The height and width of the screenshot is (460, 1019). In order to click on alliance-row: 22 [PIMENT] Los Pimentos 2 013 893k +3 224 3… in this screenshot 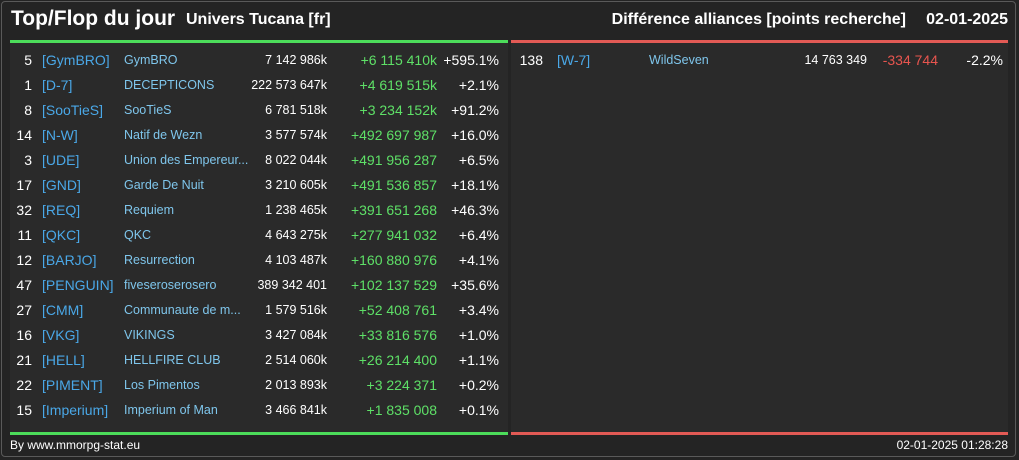, I will do `click(259, 385)`.